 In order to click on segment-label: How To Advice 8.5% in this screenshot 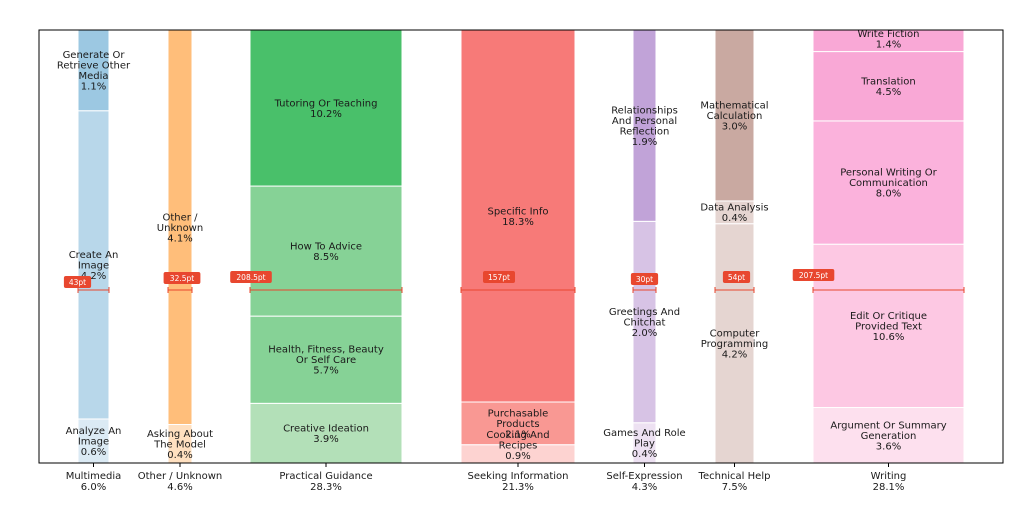, I will do `click(326, 252)`.